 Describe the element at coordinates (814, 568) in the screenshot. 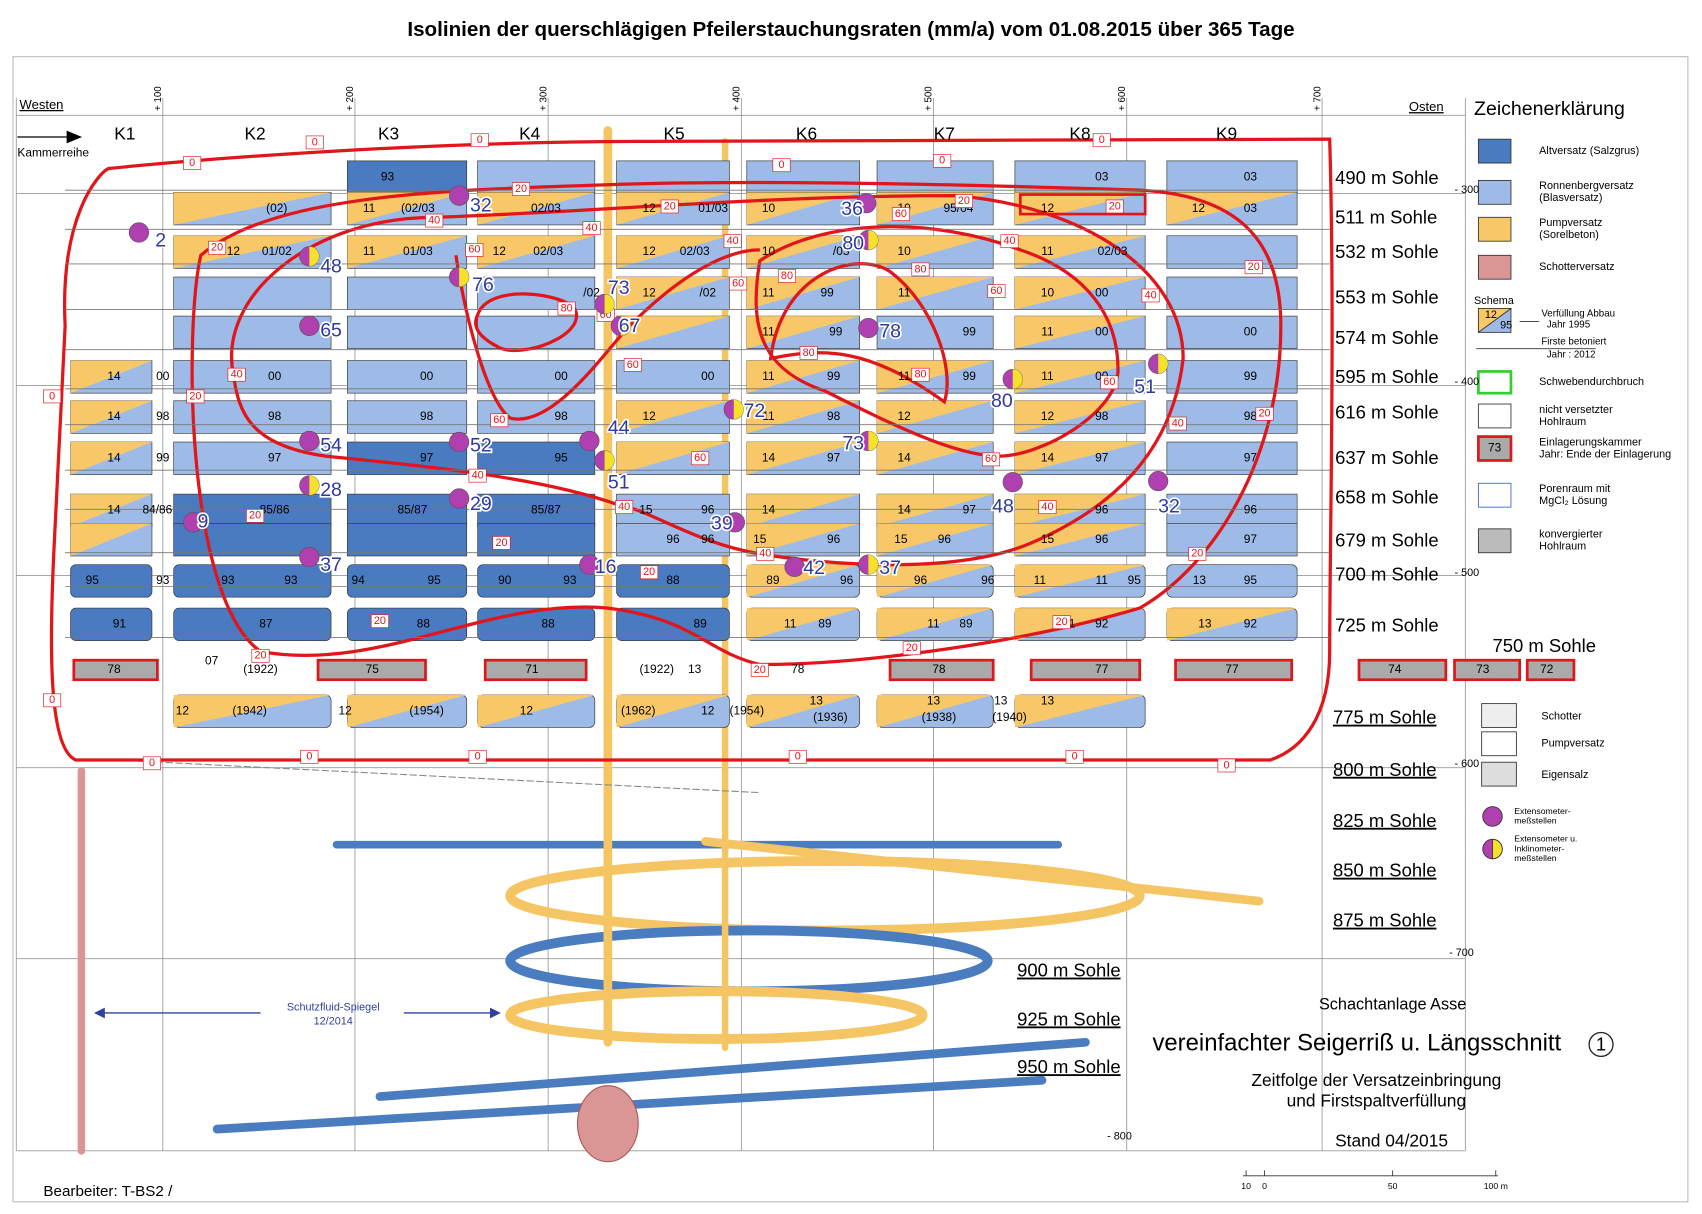

I see `measurement-value: 42` at that location.